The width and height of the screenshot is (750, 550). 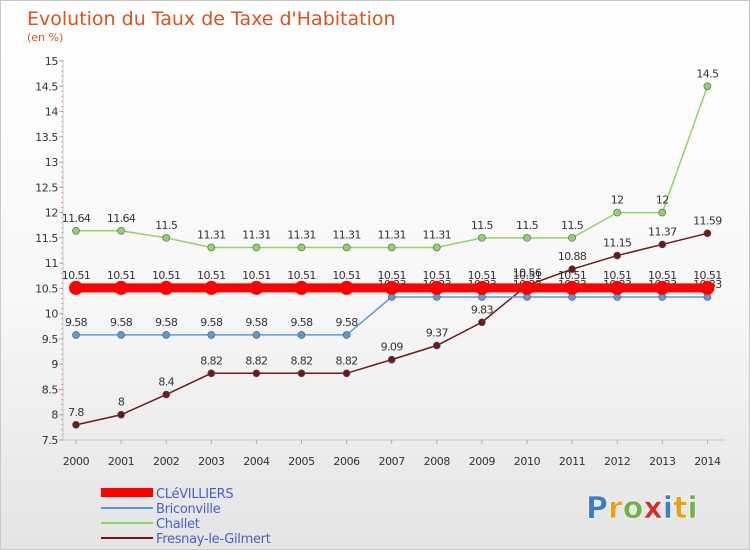 What do you see at coordinates (45, 37) in the screenshot?
I see `unit-label: (en %)` at bounding box center [45, 37].